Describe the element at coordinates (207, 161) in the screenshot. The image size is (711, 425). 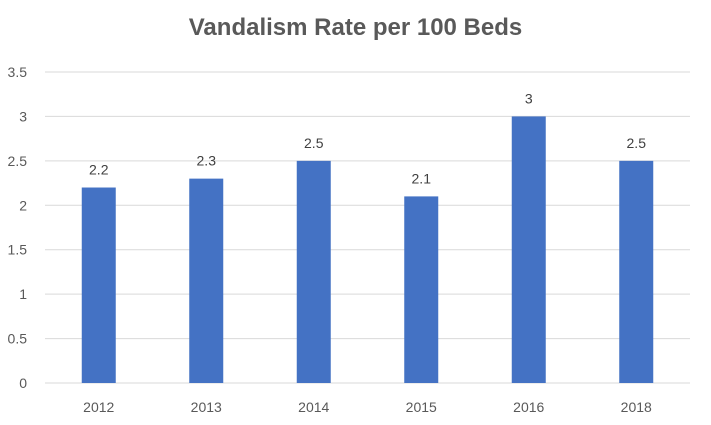
I see `data-label-2013: 2.3` at that location.